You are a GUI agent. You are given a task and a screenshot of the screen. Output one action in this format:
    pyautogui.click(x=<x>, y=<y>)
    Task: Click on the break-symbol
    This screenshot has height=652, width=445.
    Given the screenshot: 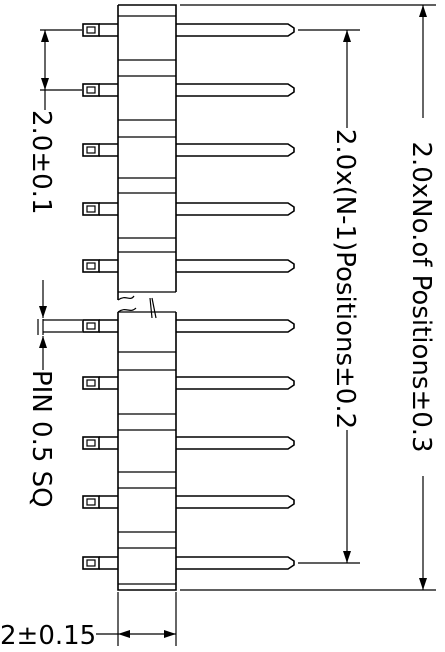 What is the action you would take?
    pyautogui.click(x=137, y=307)
    